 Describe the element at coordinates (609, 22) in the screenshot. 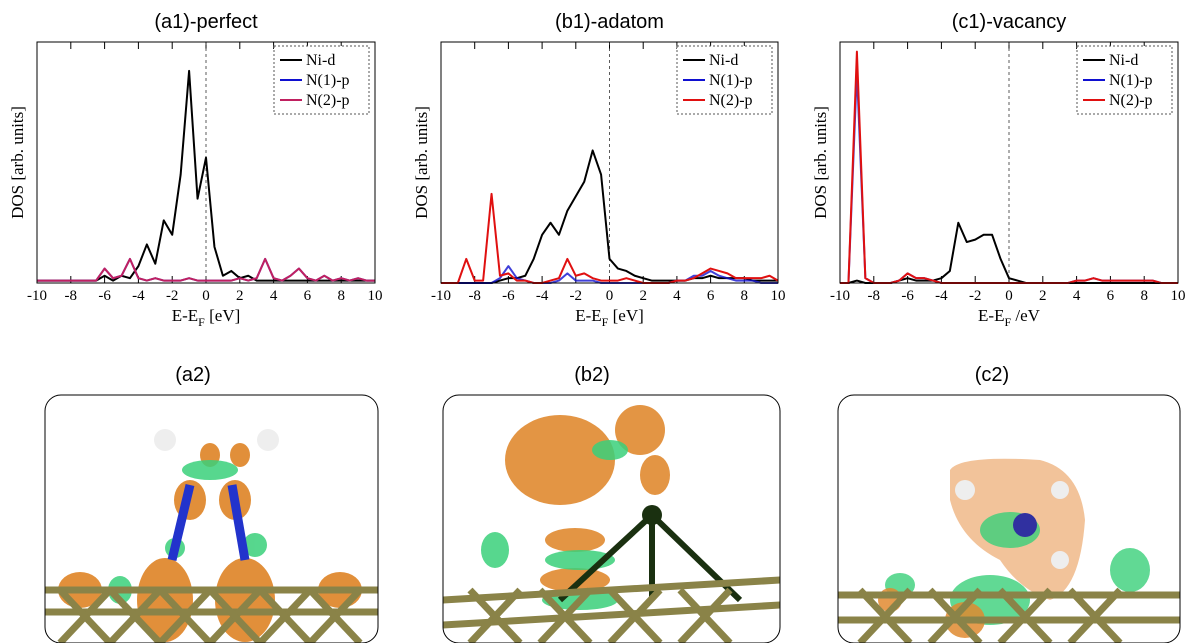

I see `chart-title: (b1)-adatom` at that location.